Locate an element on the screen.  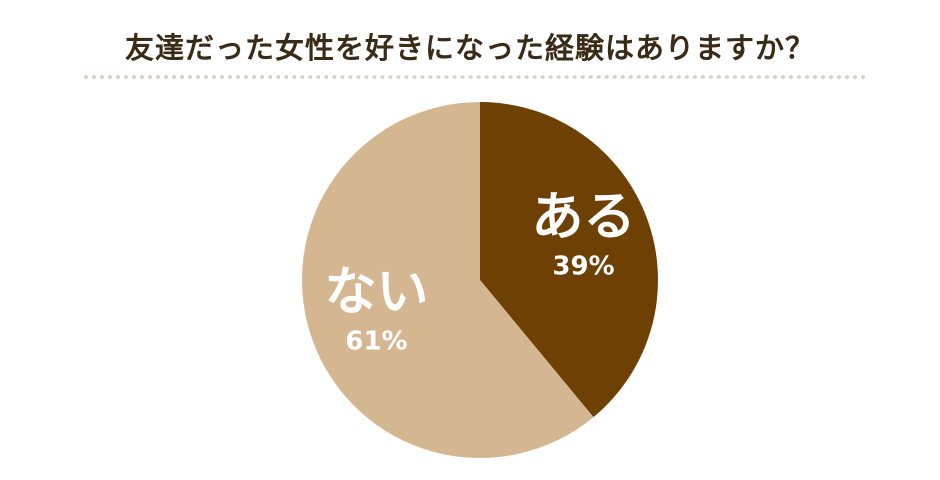
title-underline is located at coordinates (475, 77).